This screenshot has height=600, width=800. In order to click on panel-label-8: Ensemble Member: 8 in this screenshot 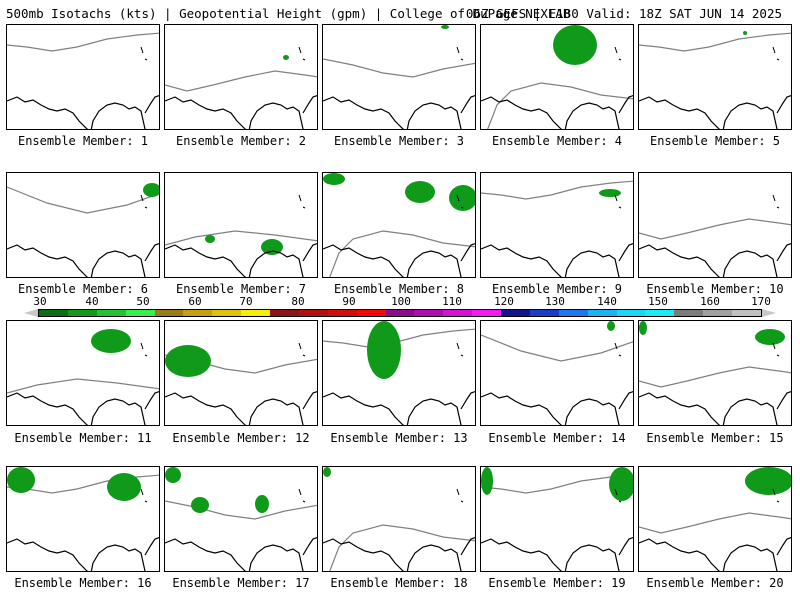, I will do `click(399, 289)`.